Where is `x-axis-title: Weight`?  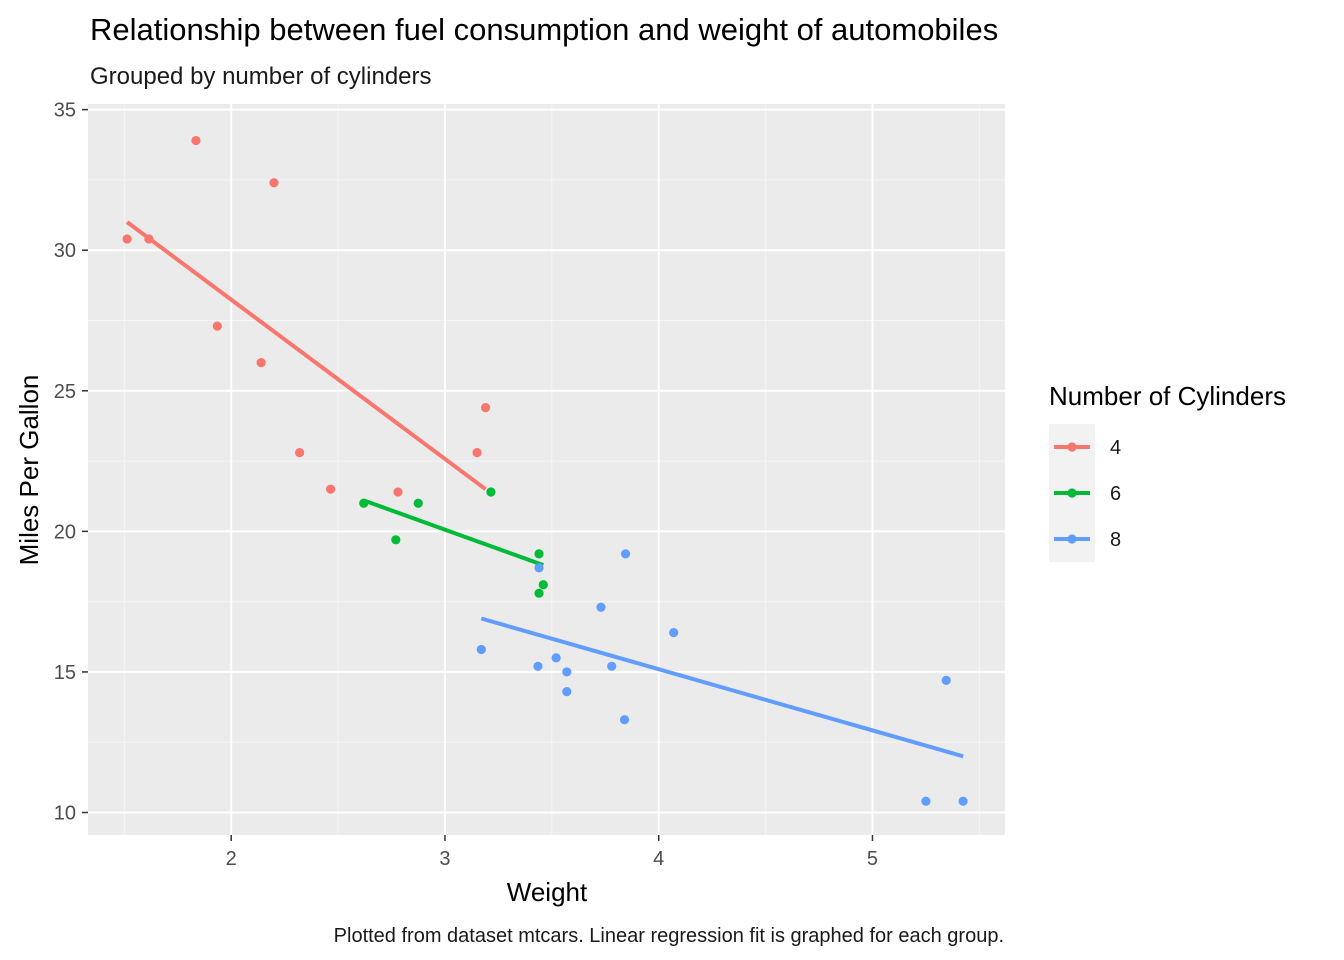
x-axis-title: Weight is located at coordinates (547, 892).